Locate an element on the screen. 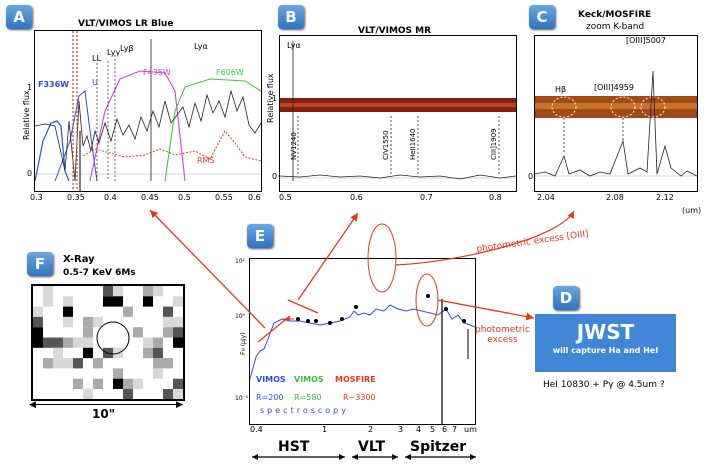 Image resolution: width=707 pixels, height=476 pixels. jwst-box: JWST will capture Ha and HeI is located at coordinates (605, 343).